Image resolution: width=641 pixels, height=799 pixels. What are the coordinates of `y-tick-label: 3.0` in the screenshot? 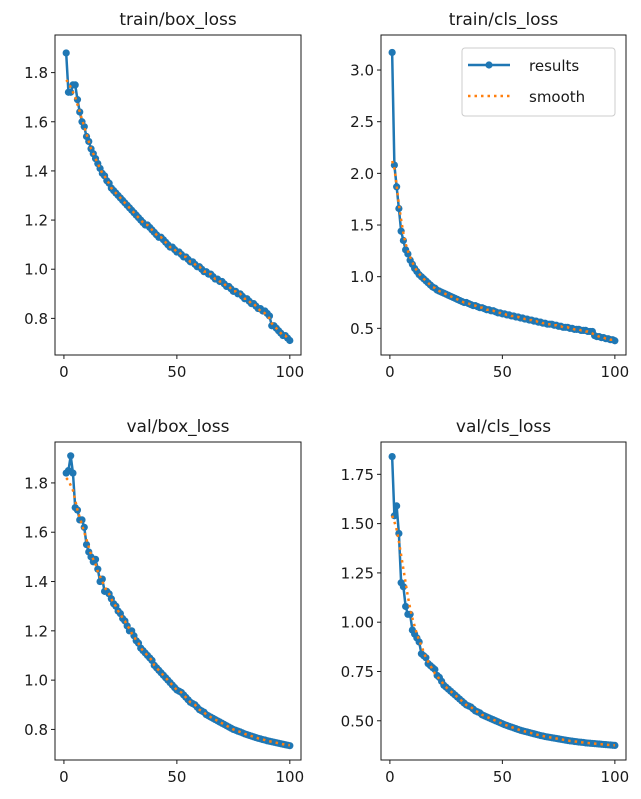 It's located at (362, 71).